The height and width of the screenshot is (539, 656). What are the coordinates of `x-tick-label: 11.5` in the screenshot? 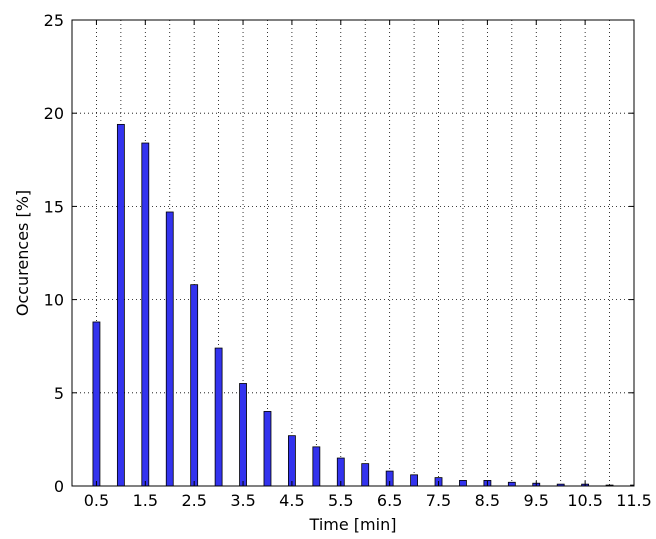 It's located at (634, 500).